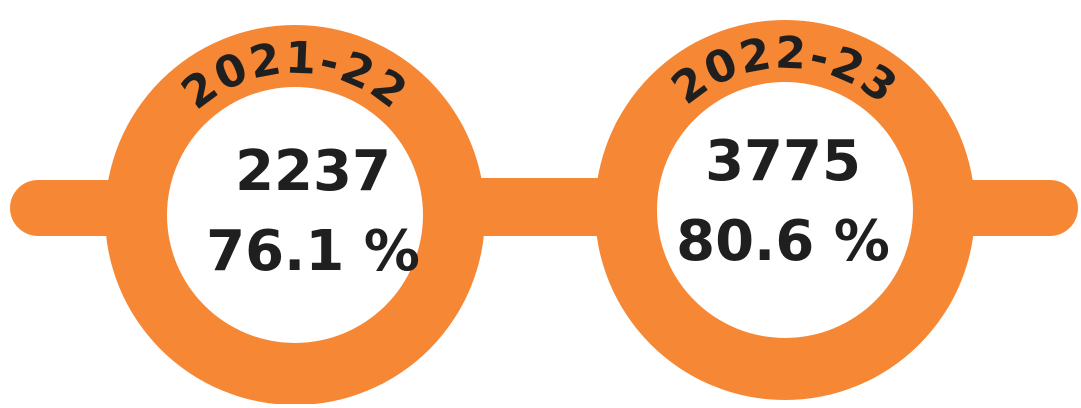  I want to click on percent: 80.6 %, so click(783, 241).